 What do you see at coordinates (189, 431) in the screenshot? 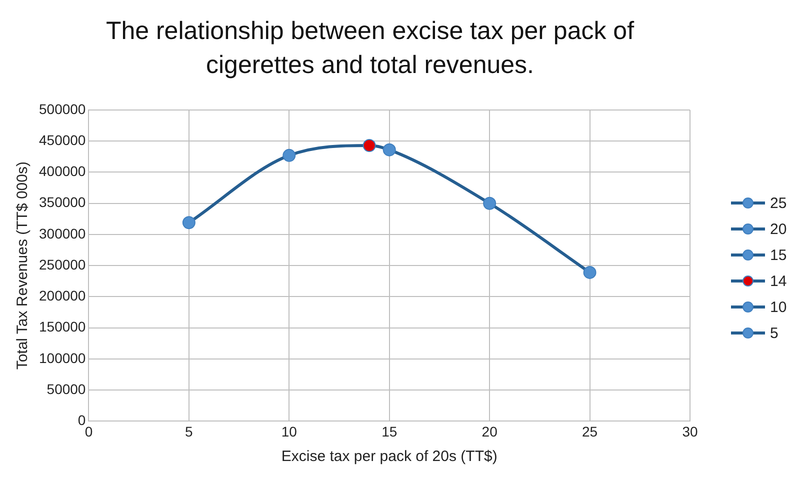
I see `x-tick-label: 5` at bounding box center [189, 431].